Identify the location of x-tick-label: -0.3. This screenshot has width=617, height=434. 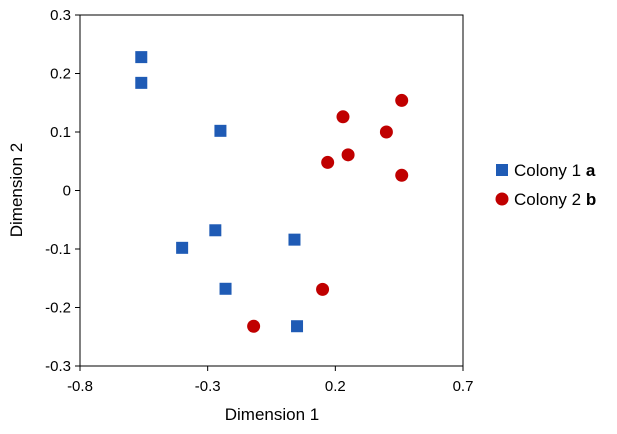
(208, 386).